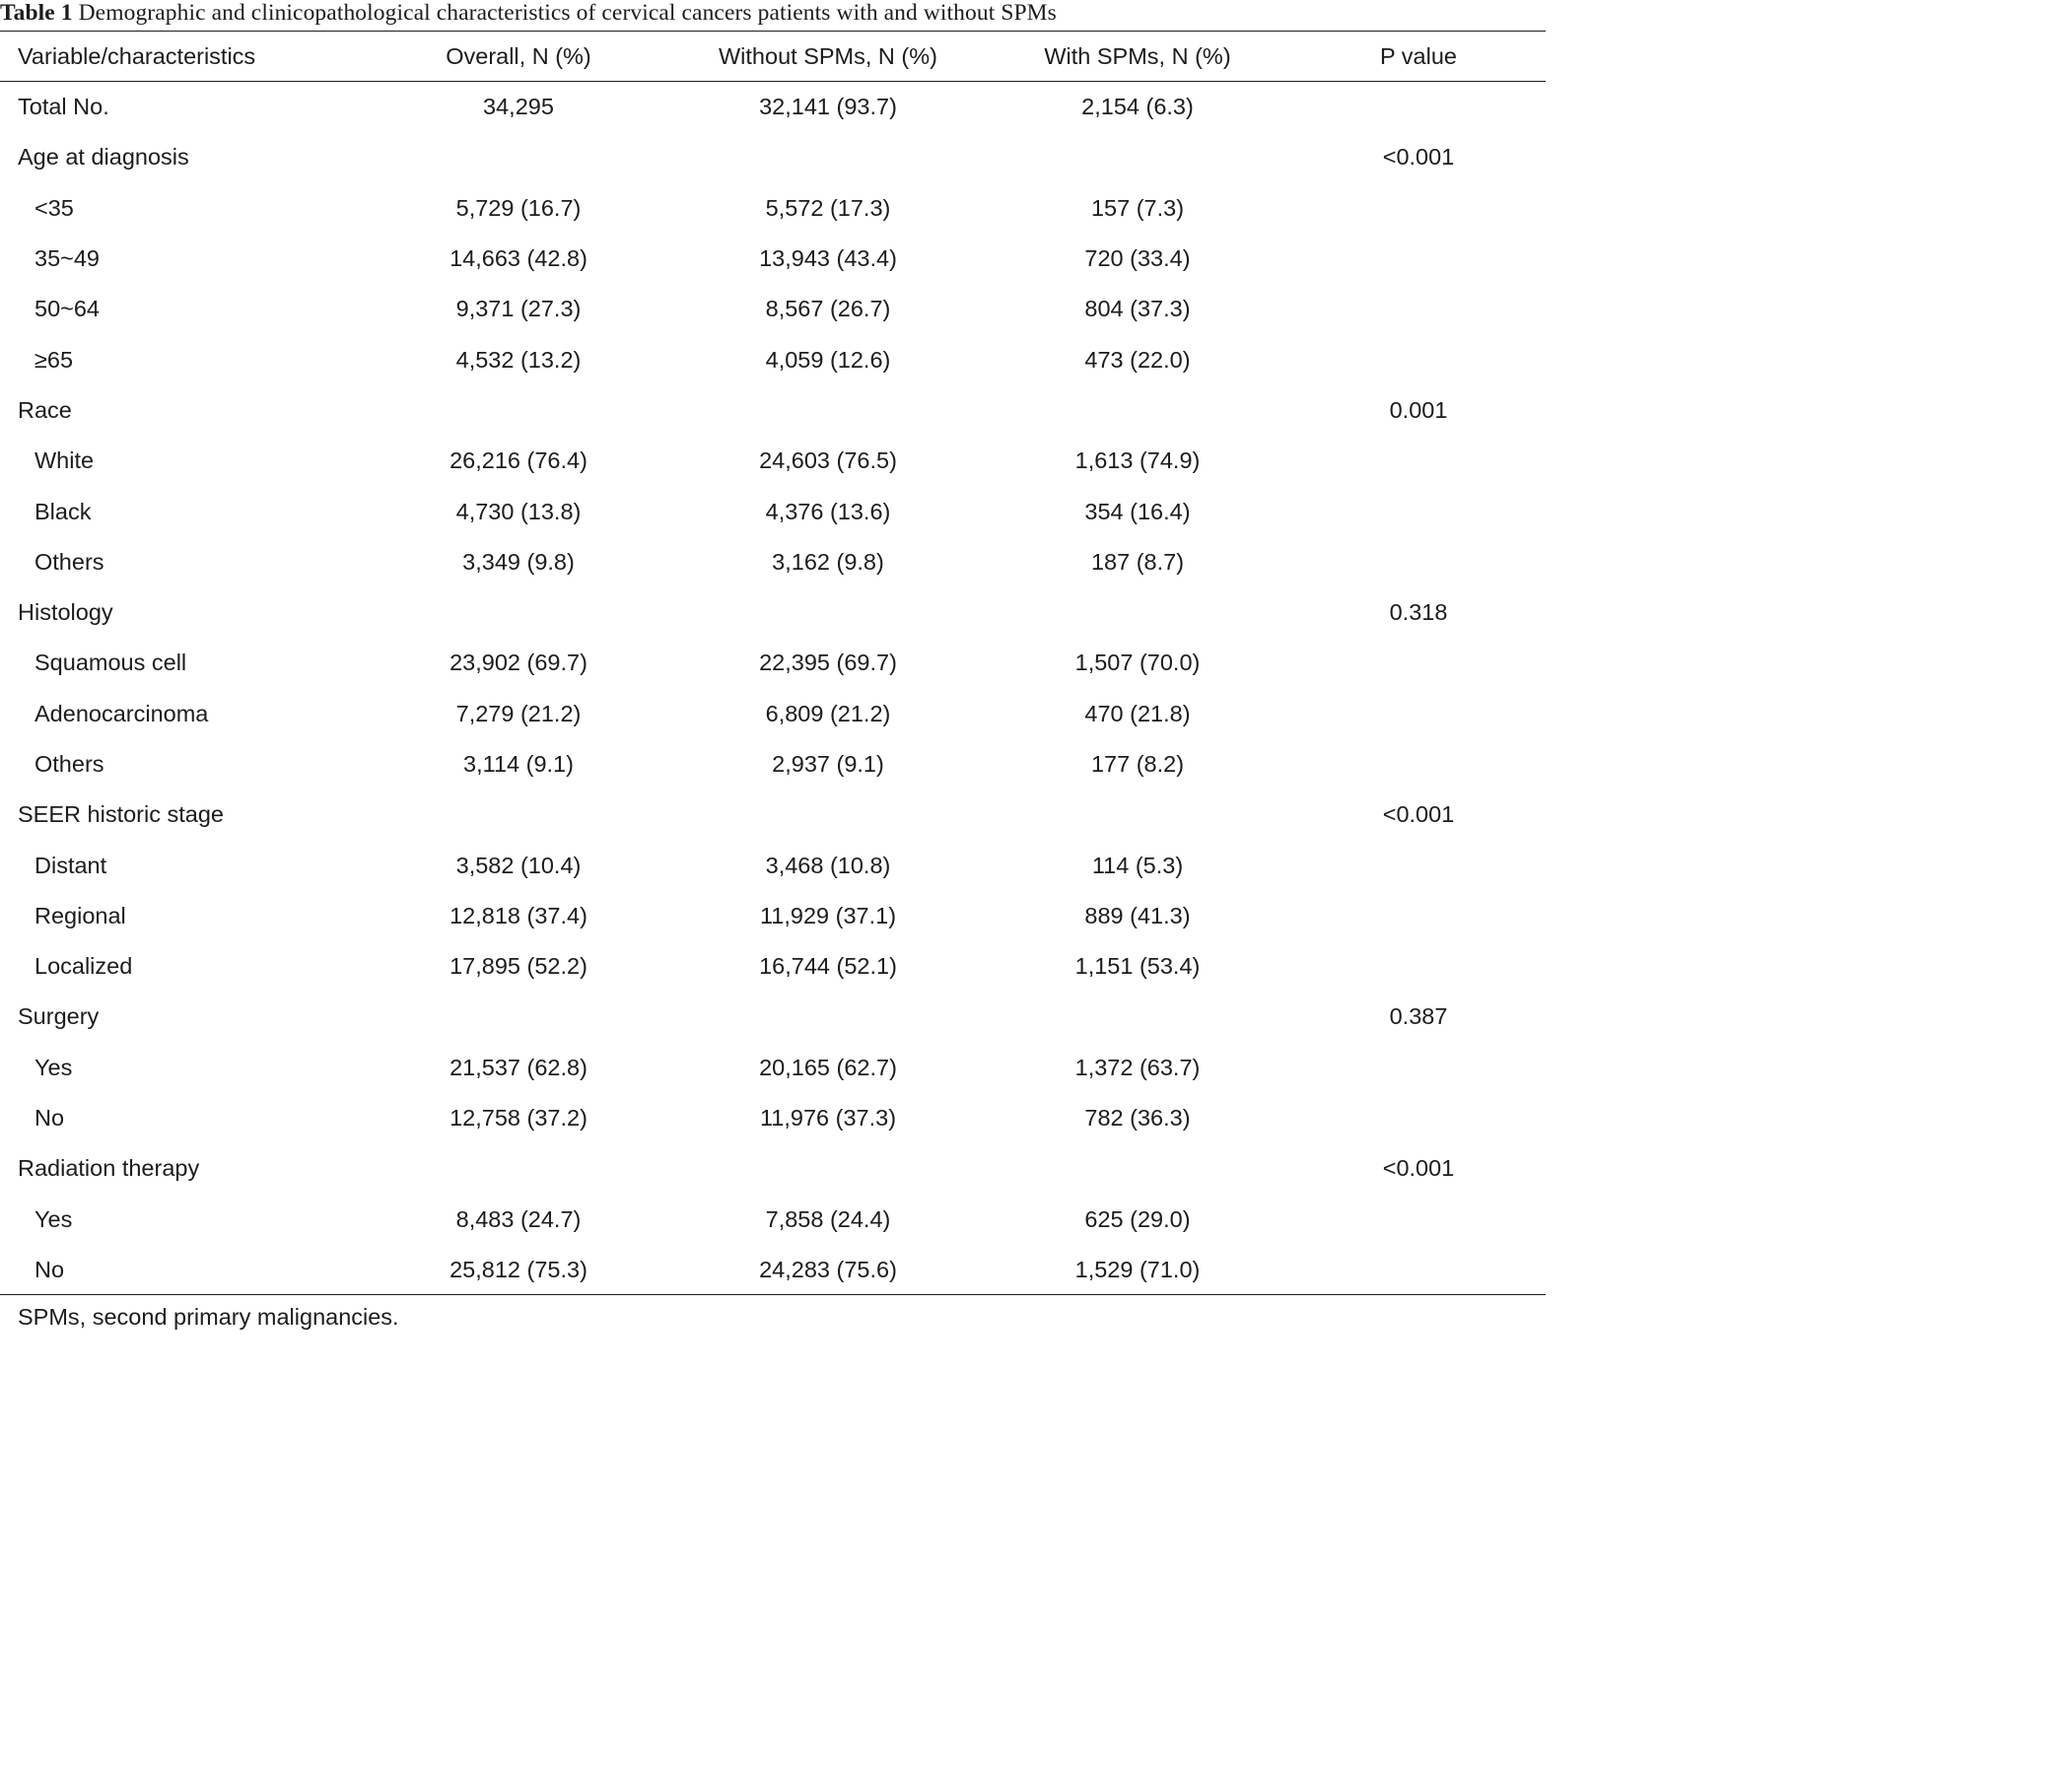 This screenshot has width=2072, height=1784. I want to click on cell-without-spms: 3,468 (10.8), so click(828, 865).